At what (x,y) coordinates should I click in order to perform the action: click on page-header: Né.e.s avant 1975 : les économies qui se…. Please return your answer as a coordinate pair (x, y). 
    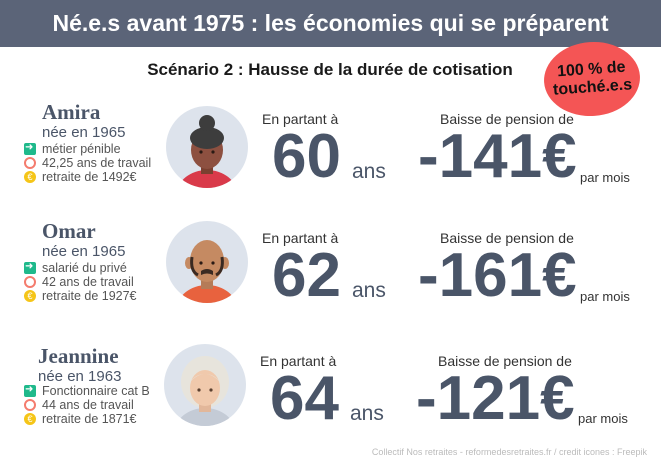
    Looking at the image, I should click on (330, 23).